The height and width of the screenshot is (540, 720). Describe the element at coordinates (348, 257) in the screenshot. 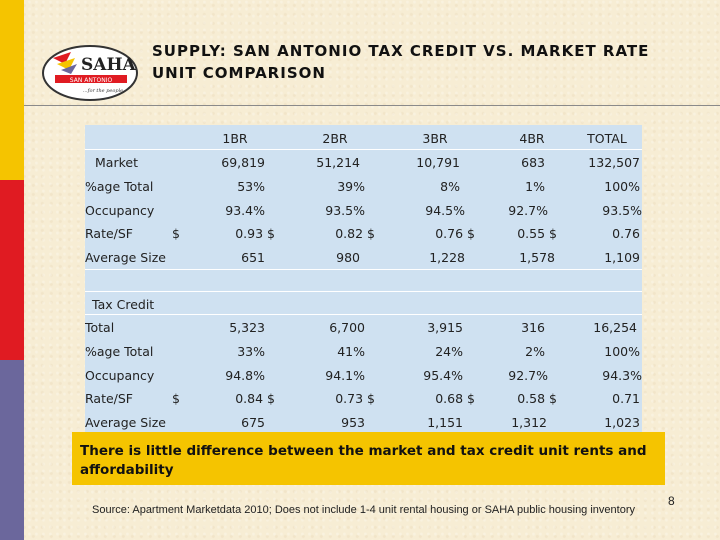

I see `market-size-2br: 980` at that location.